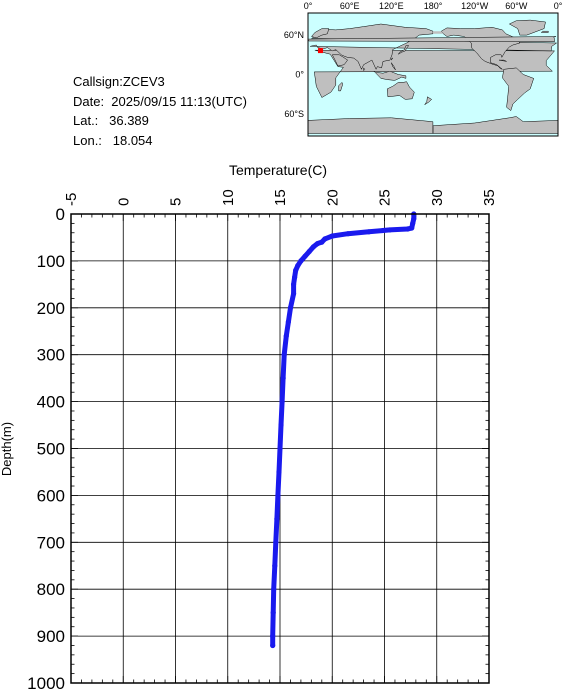  Describe the element at coordinates (385, 197) in the screenshot. I see `x-tick-label: 25` at that location.